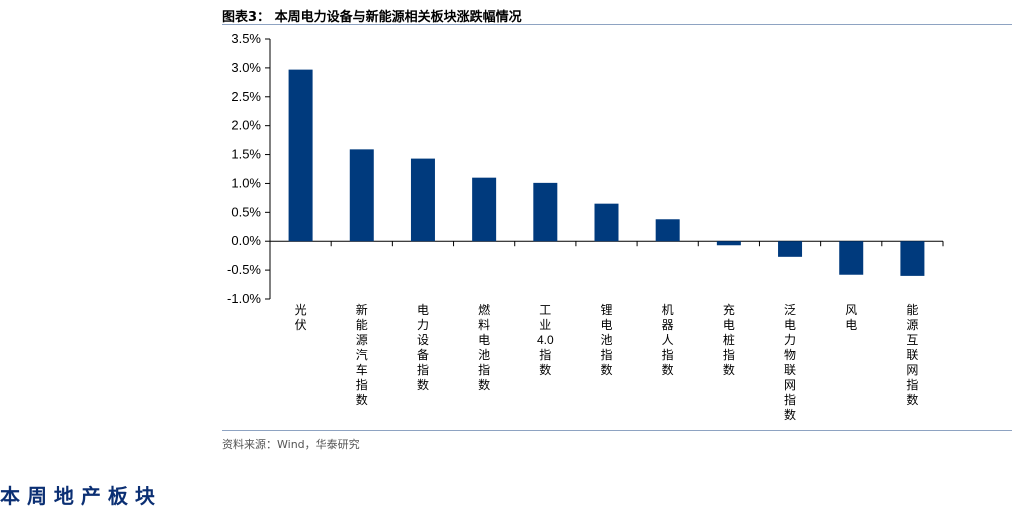 The width and height of the screenshot is (1017, 509). I want to click on x-tick-label: 工业 4.0 指数, so click(545, 340).